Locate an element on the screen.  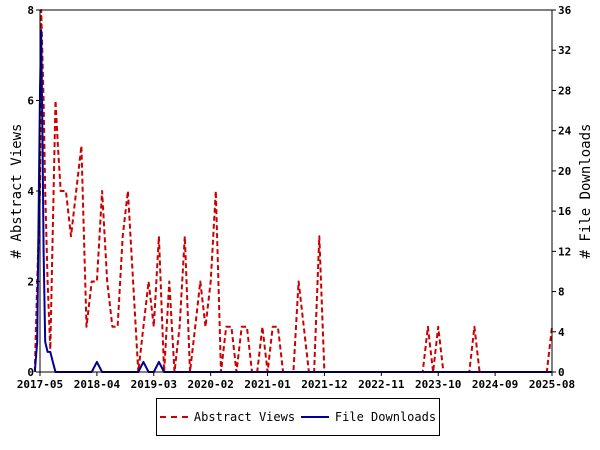
y-right-tick-label: 0 is located at coordinates (561, 372).